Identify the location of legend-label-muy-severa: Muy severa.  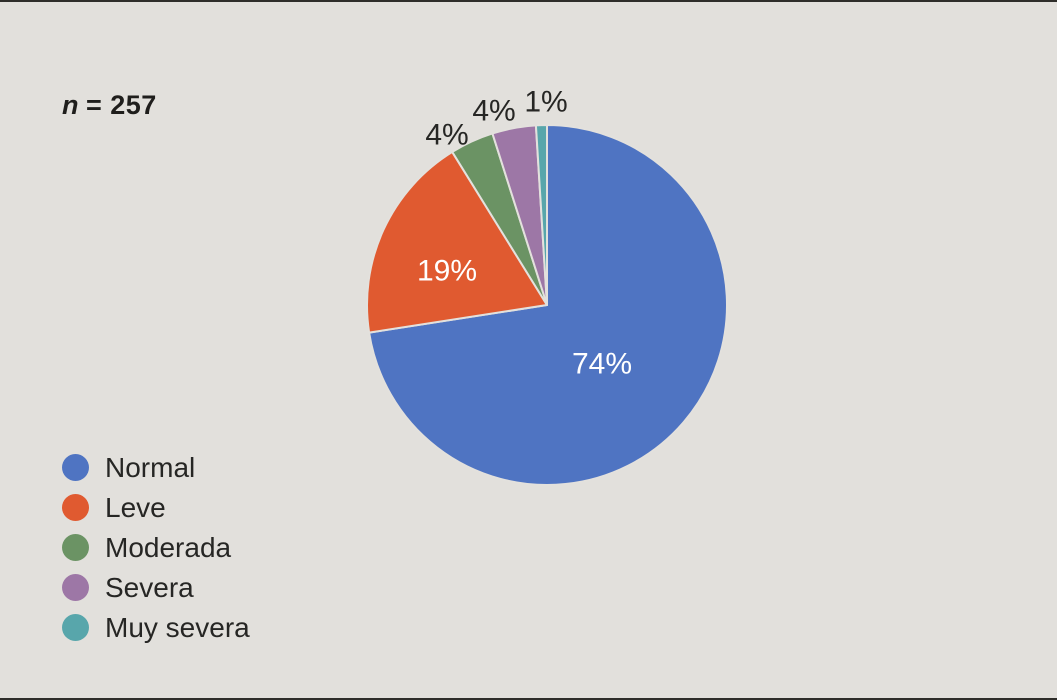
(177, 627).